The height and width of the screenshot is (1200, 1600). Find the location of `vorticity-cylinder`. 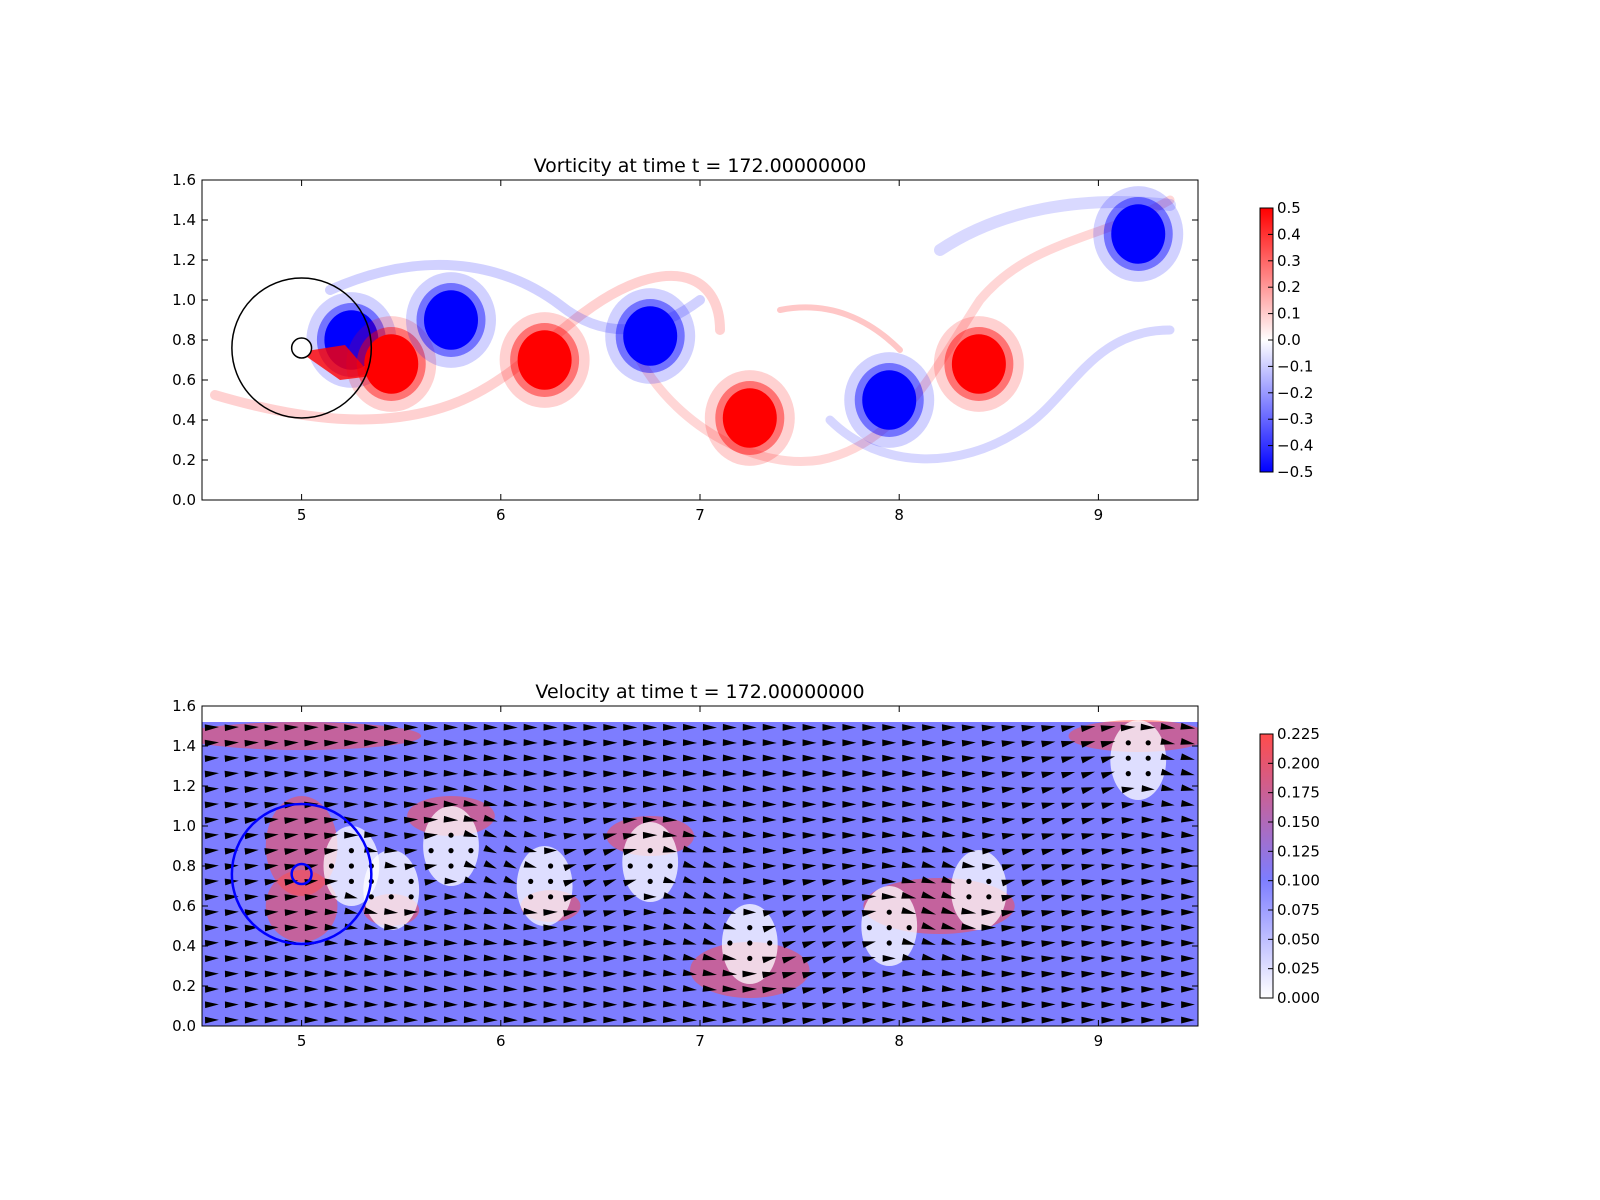

vorticity-cylinder is located at coordinates (301, 348).